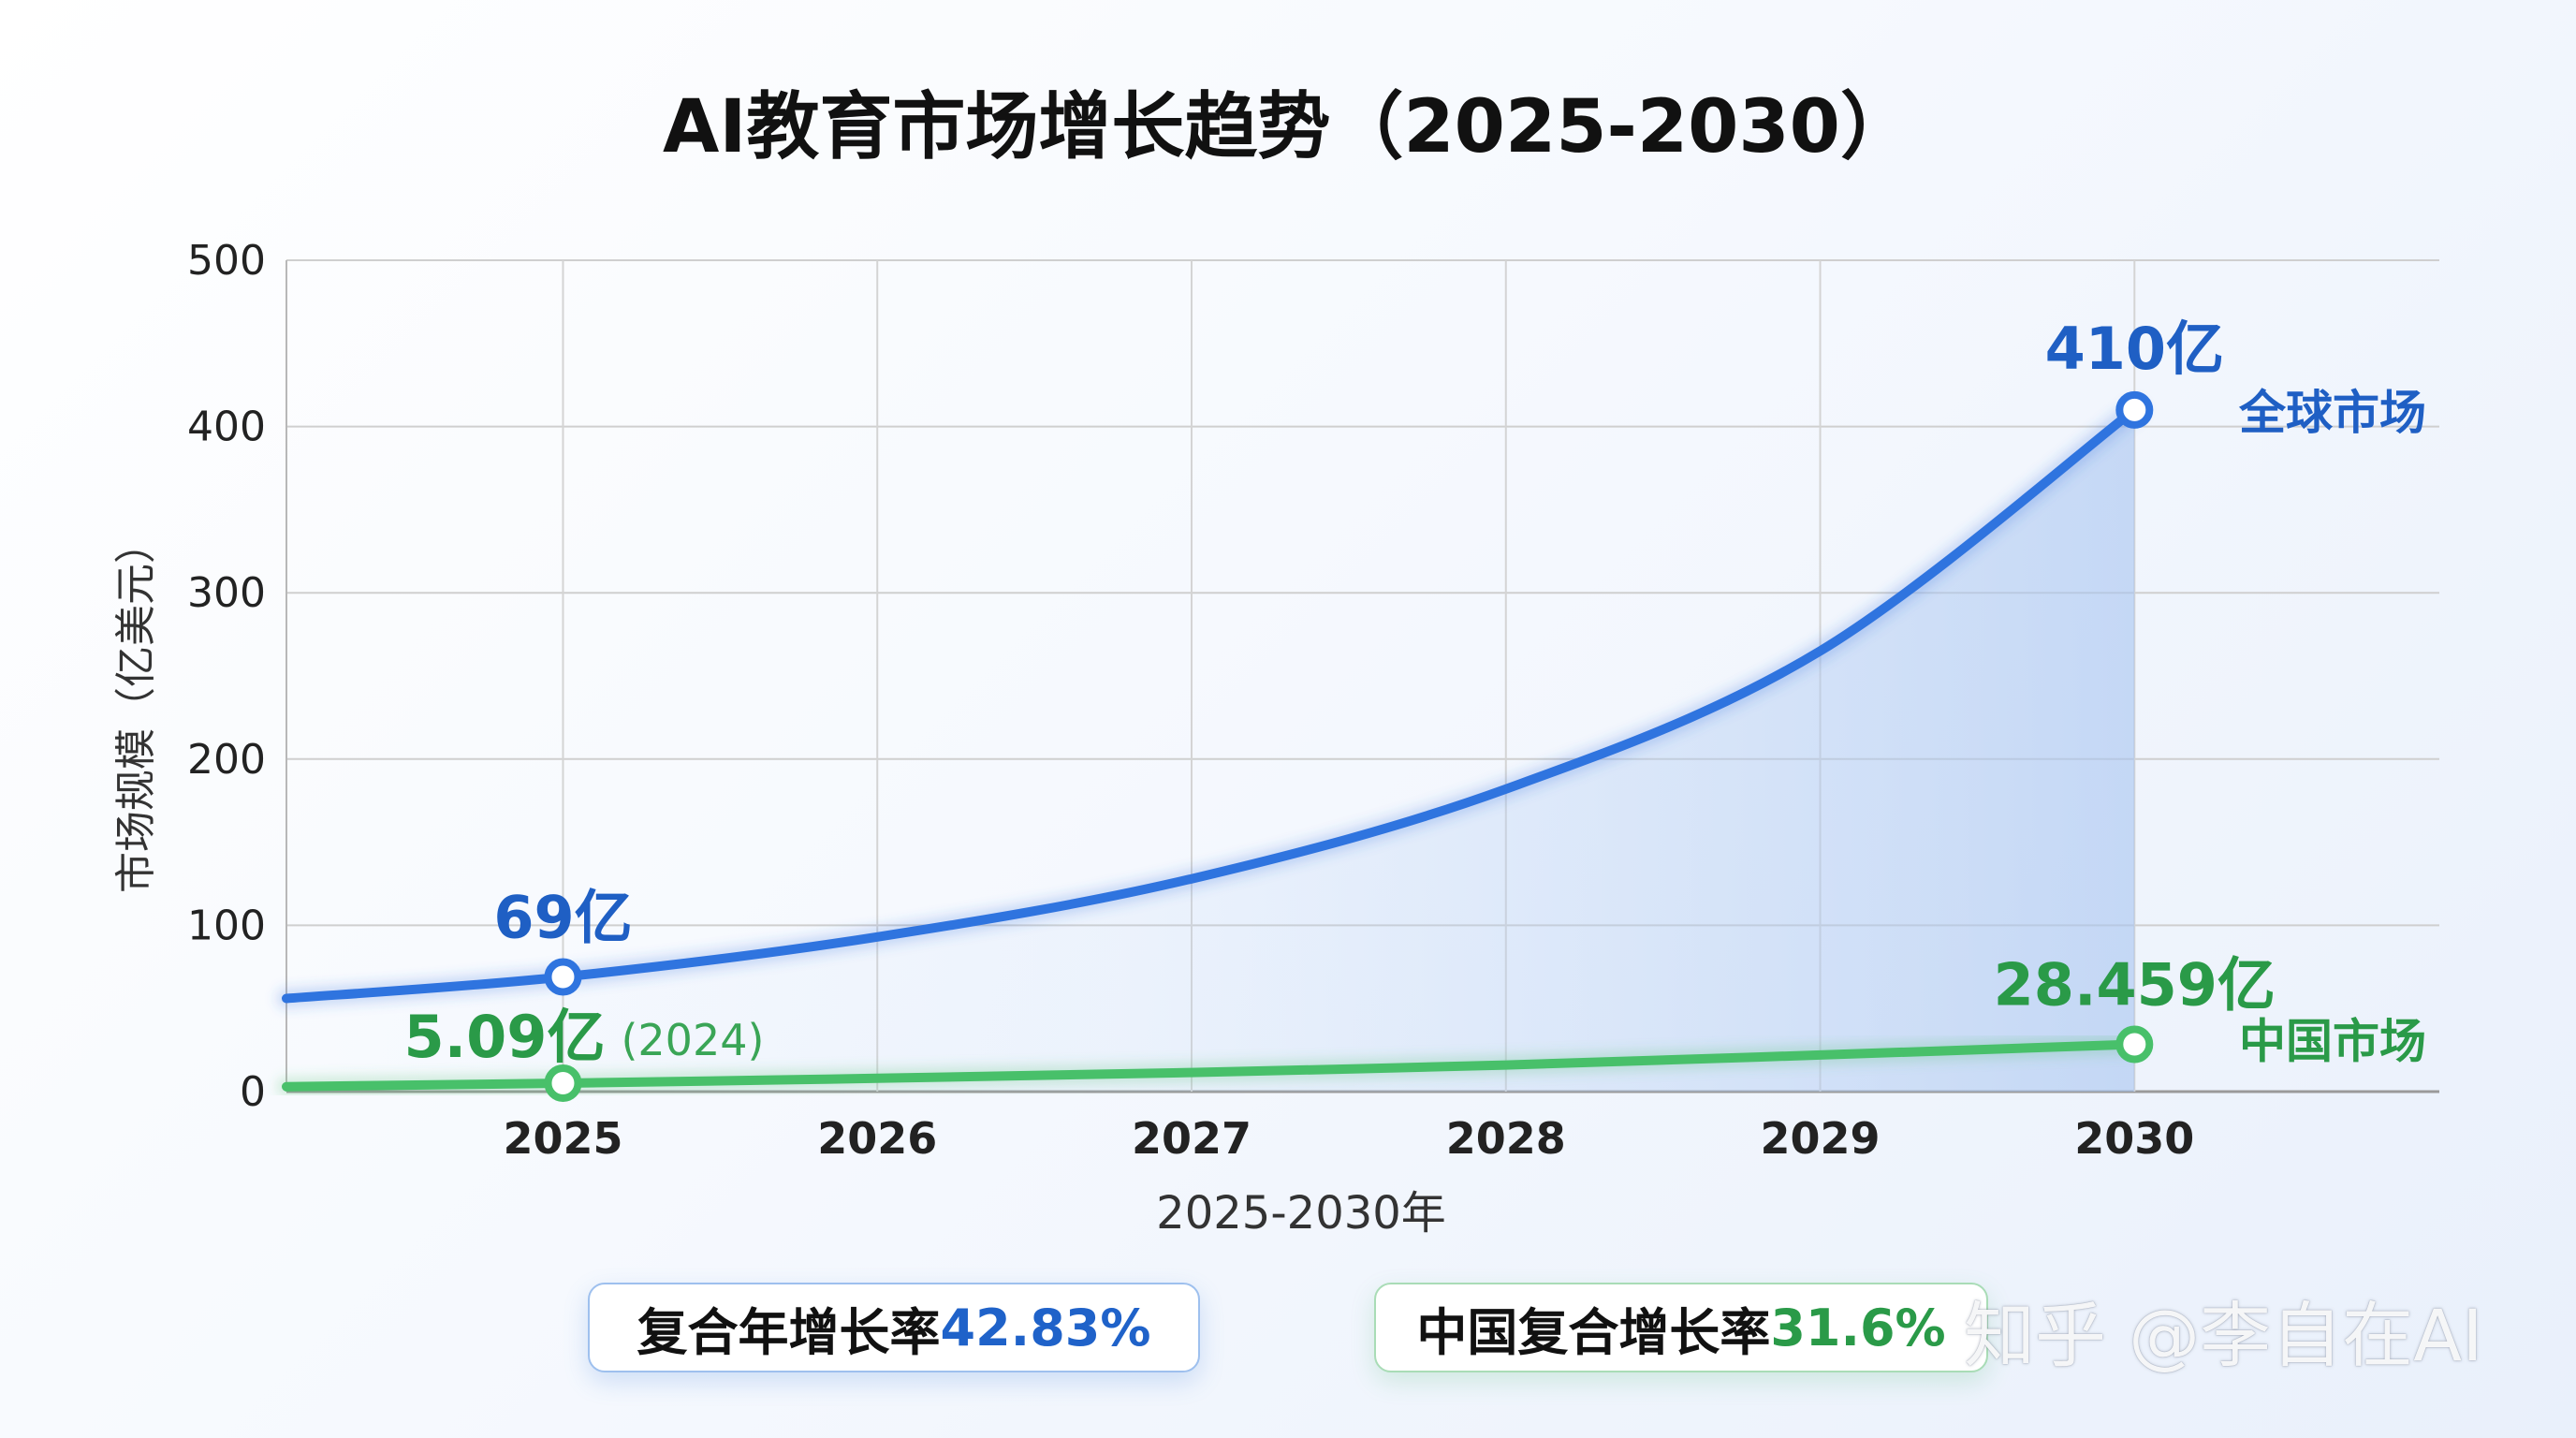 Image resolution: width=2576 pixels, height=1438 pixels. What do you see at coordinates (504, 1037) in the screenshot?
I see `data-label-china-start: 5.09亿` at bounding box center [504, 1037].